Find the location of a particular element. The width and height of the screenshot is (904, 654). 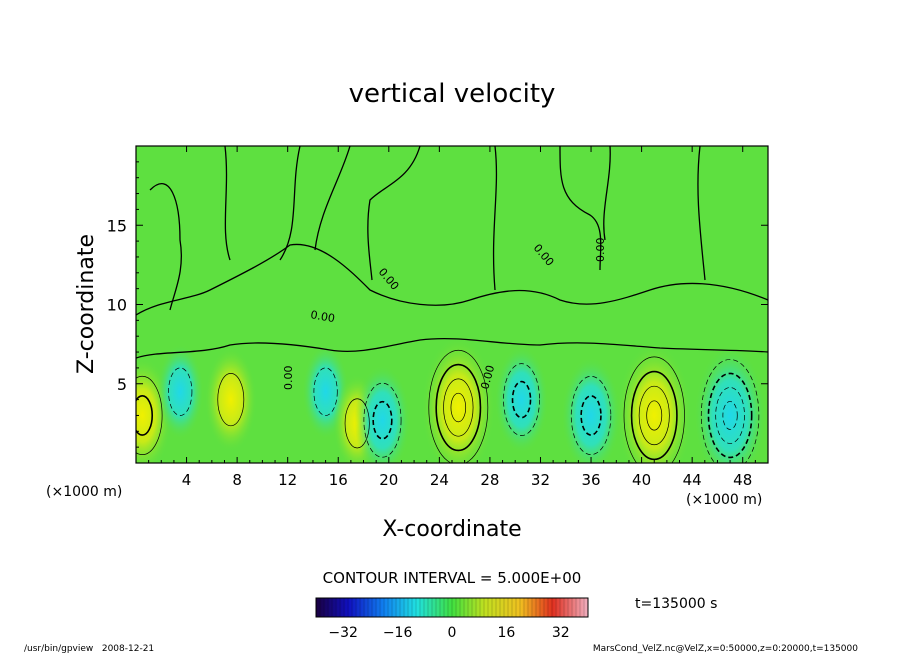

heatmap-cells is located at coordinates (451, 399).